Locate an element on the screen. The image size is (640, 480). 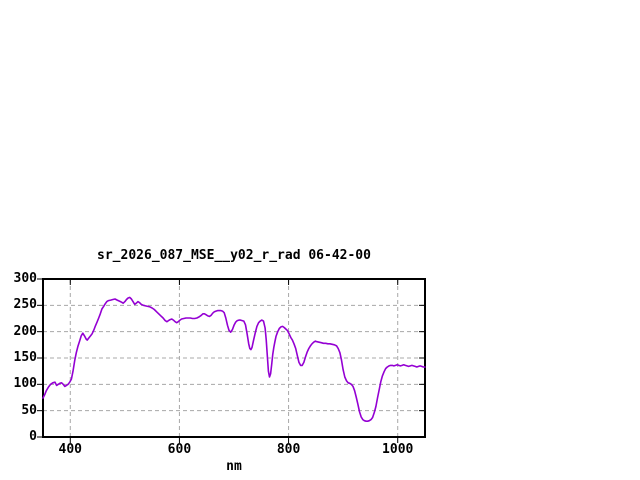
x-tick-label-800: 800 is located at coordinates (288, 449).